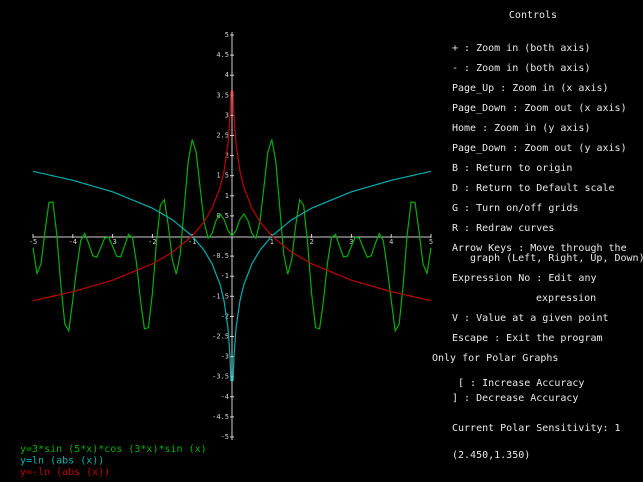 Image resolution: width=643 pixels, height=482 pixels. Describe the element at coordinates (220, 377) in the screenshot. I see `y-tick-label: -3.5` at that location.